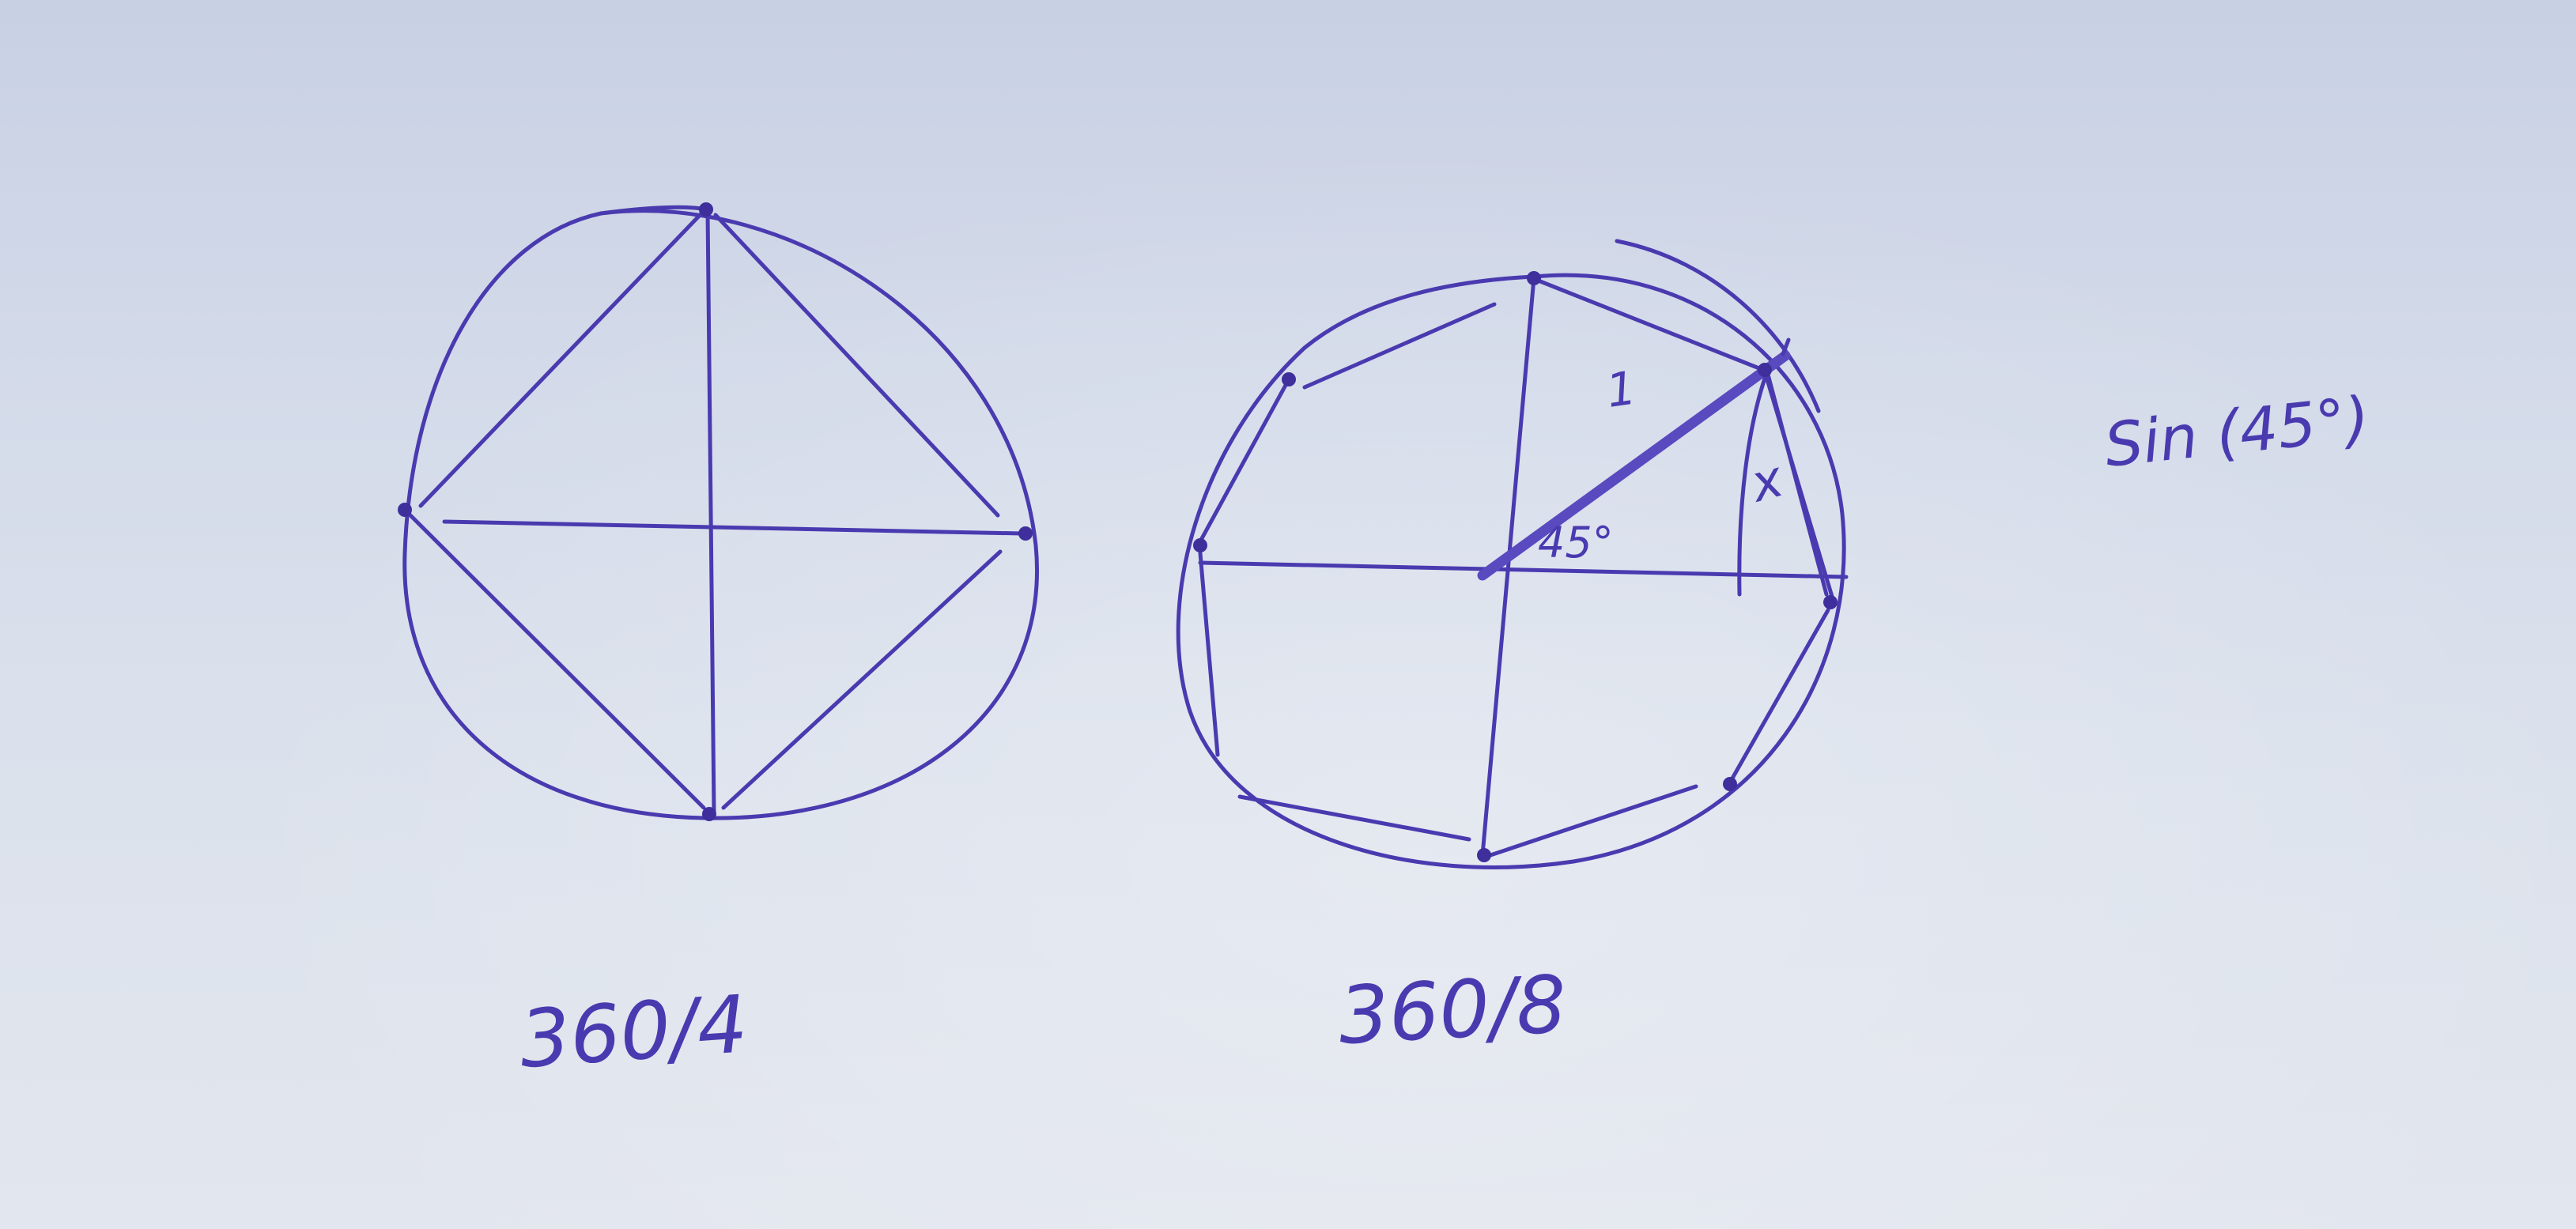 The image size is (2576, 1229). What do you see at coordinates (1534, 278) in the screenshot?
I see `right-vertex-top` at bounding box center [1534, 278].